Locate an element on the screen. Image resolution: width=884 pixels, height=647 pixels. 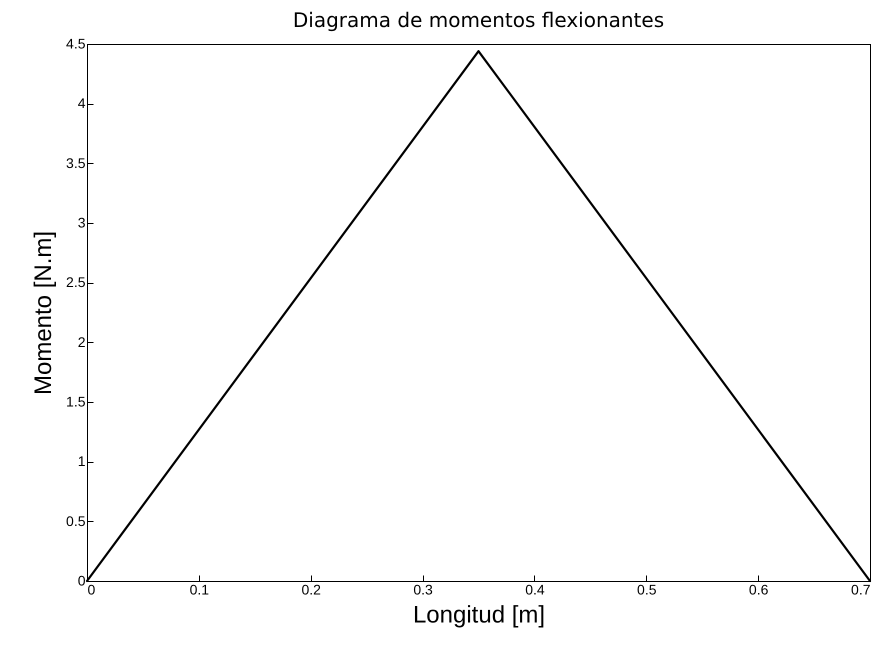
x-tick-label: 0.4 is located at coordinates (535, 590).